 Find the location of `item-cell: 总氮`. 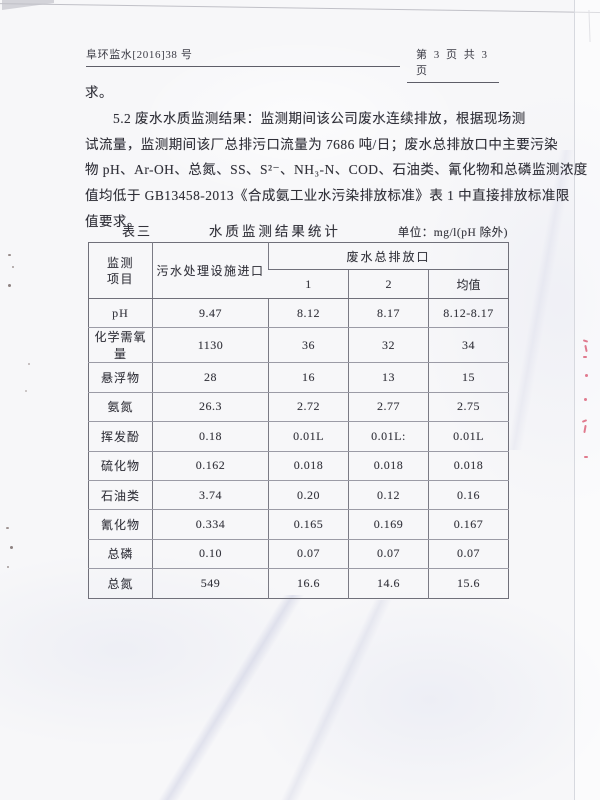

item-cell: 总氮 is located at coordinates (120, 583).